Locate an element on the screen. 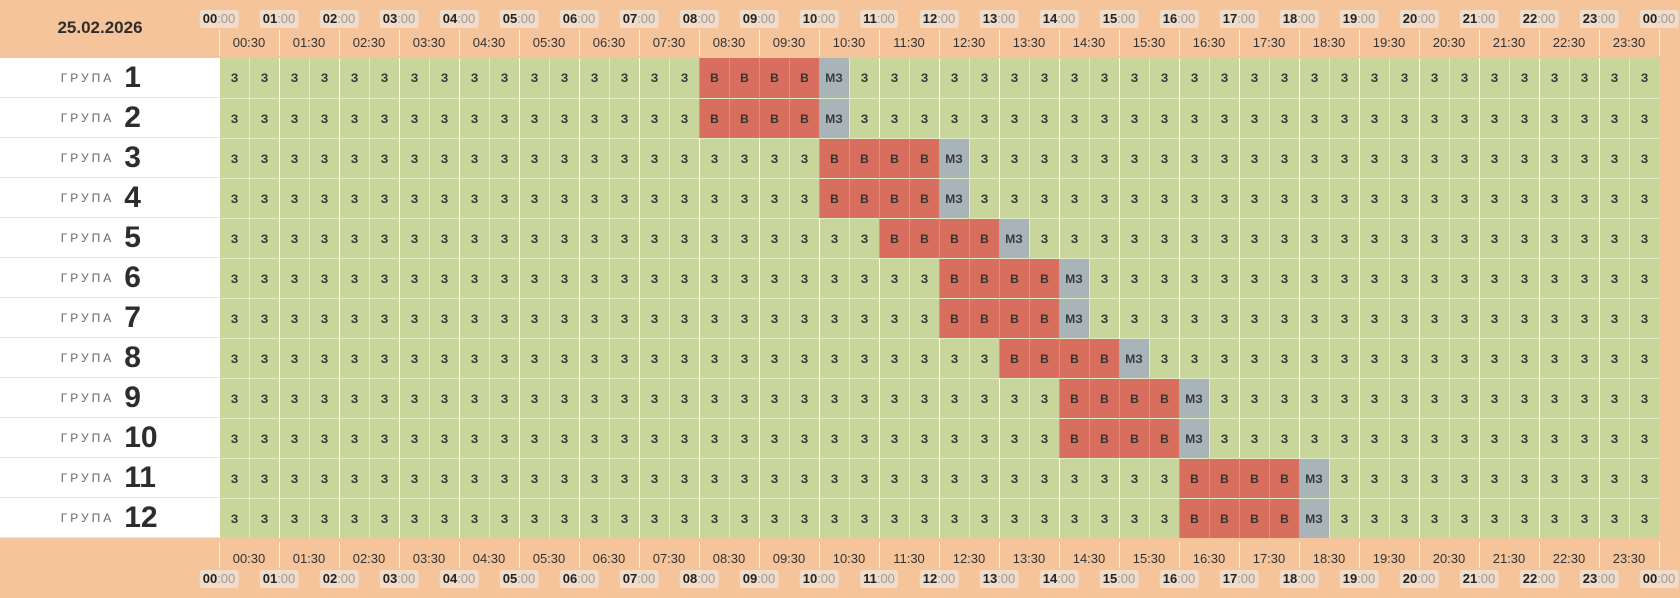 The height and width of the screenshot is (598, 1680). half-hour-label-bottom: 08:30 is located at coordinates (729, 558).